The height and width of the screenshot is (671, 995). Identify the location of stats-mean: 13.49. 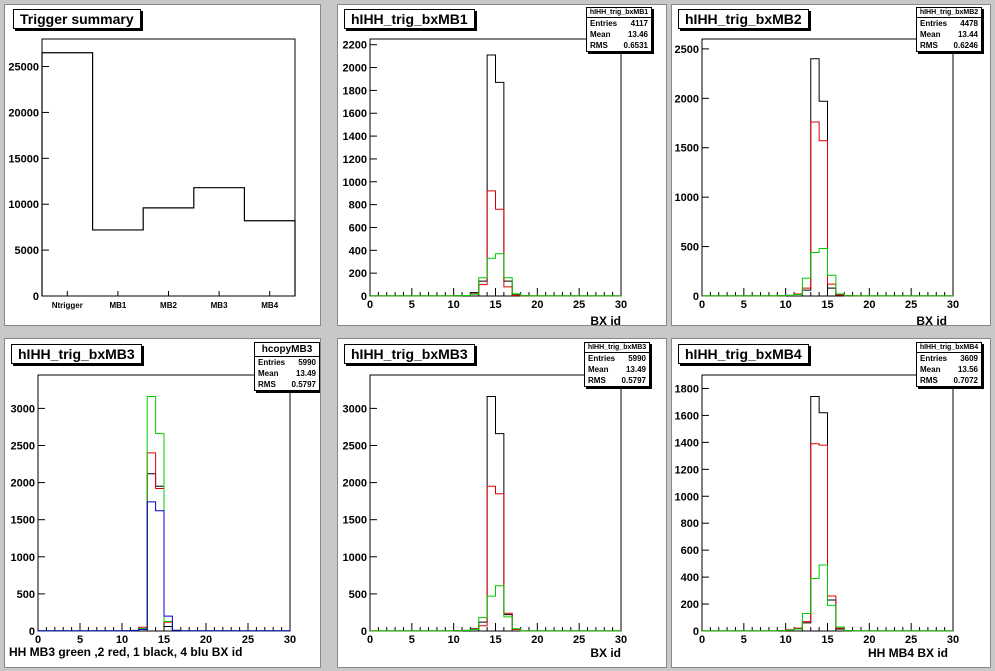
(305, 373).